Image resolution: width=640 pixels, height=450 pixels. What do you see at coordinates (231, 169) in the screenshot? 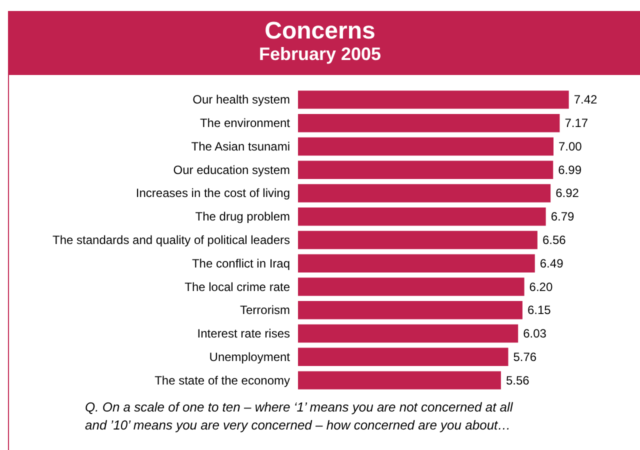
I see `y-tick-label: Our education system` at bounding box center [231, 169].